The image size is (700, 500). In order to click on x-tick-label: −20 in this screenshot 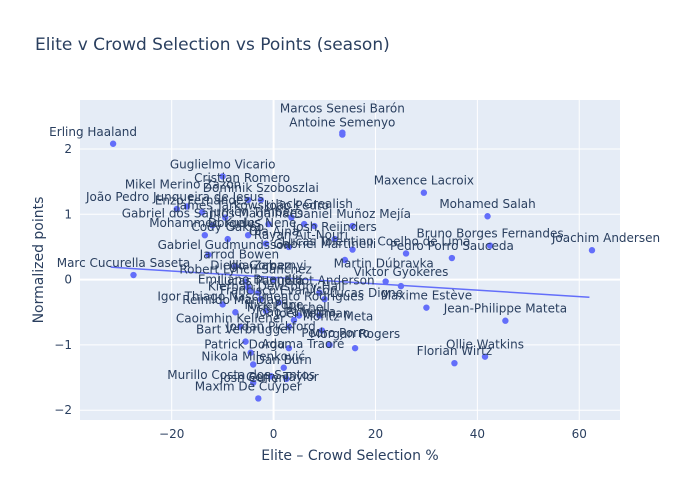, I will do `click(171, 434)`.